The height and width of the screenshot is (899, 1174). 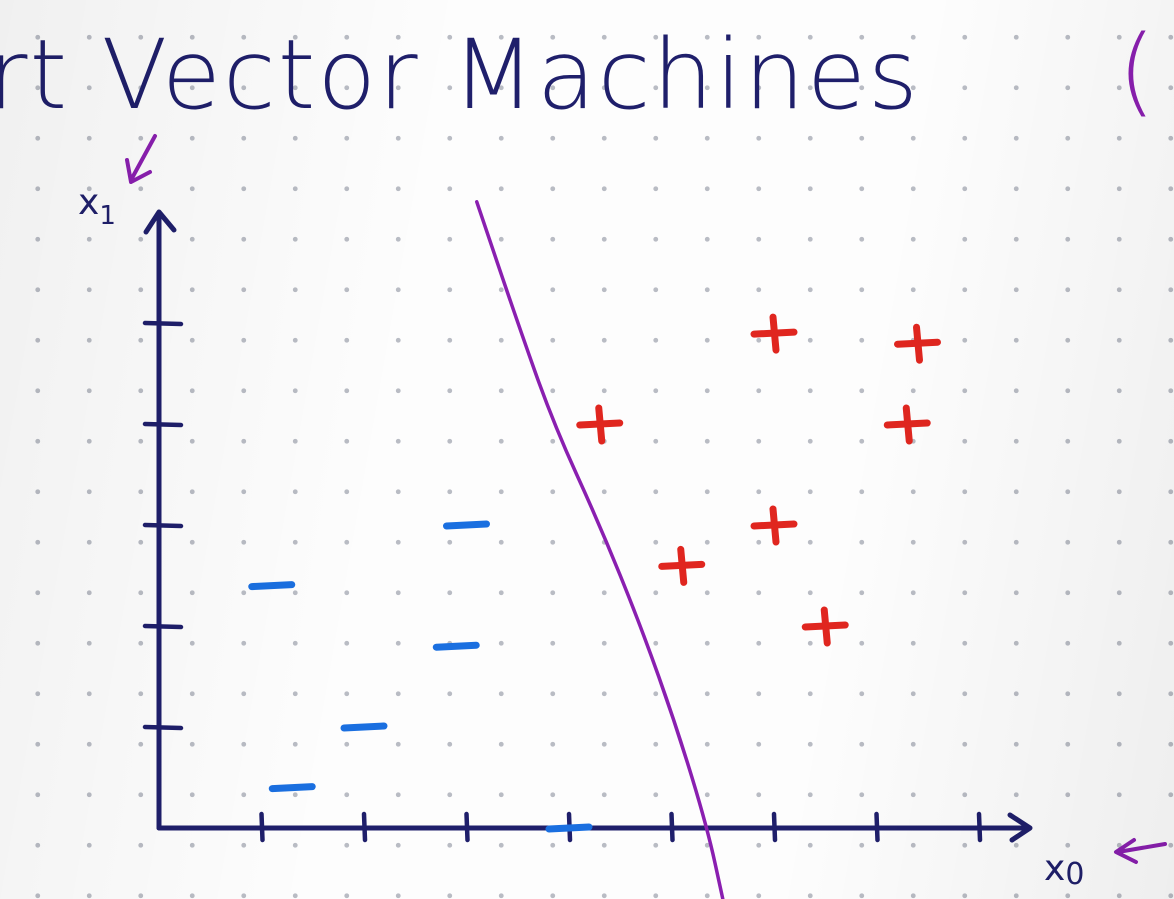 I want to click on y-axis-pointer-arrow-icon, so click(x=141, y=159).